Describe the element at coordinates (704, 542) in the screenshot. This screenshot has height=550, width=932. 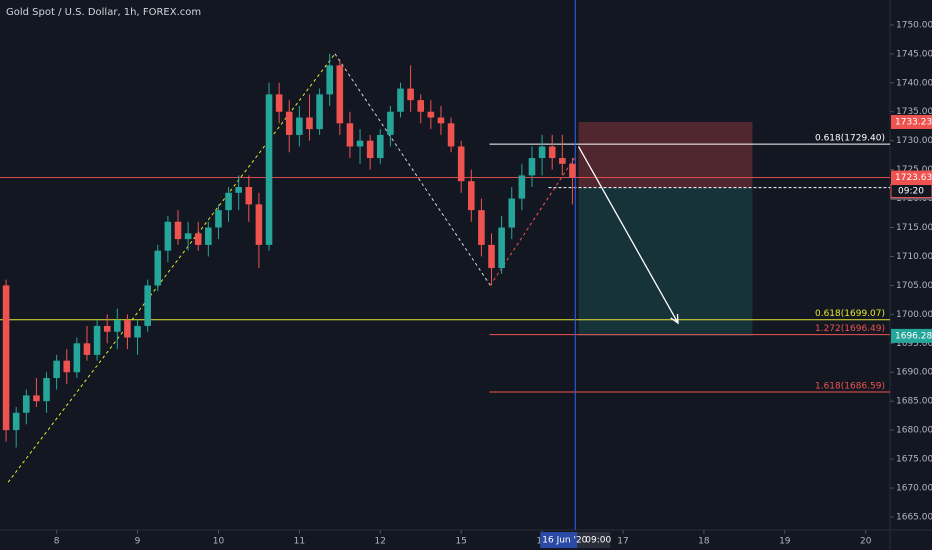
I see `x-tick-label: 18` at that location.